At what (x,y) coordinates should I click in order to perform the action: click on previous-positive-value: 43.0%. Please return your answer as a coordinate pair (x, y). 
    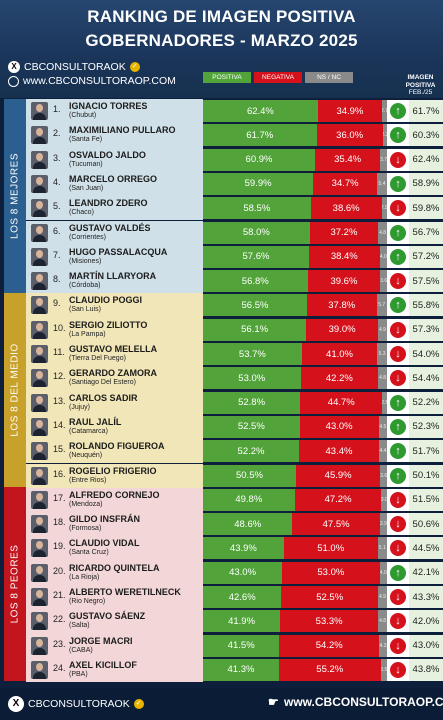
    Looking at the image, I should click on (426, 645).